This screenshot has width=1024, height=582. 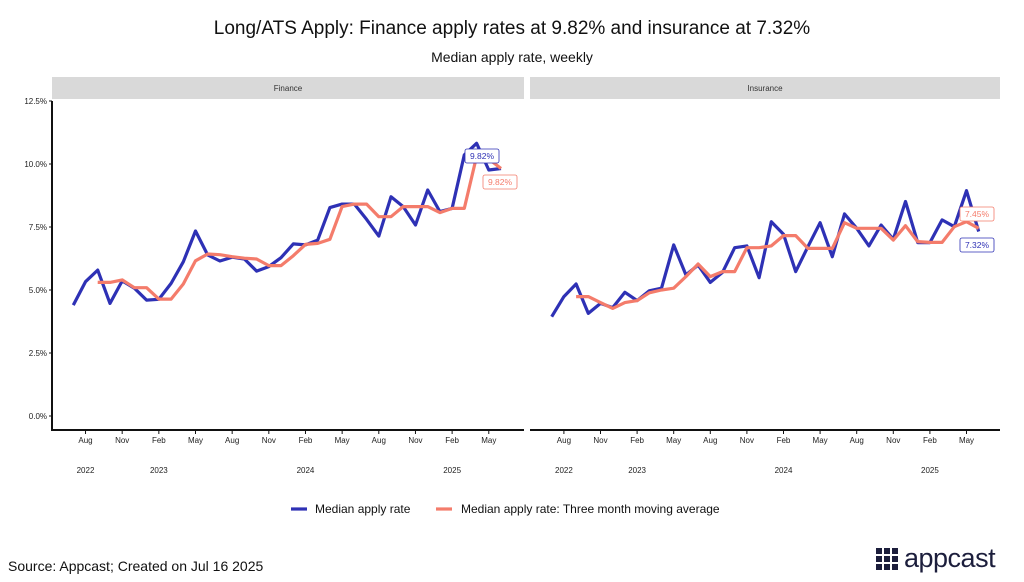 What do you see at coordinates (363, 509) in the screenshot?
I see `legend-label: Median apply rate` at bounding box center [363, 509].